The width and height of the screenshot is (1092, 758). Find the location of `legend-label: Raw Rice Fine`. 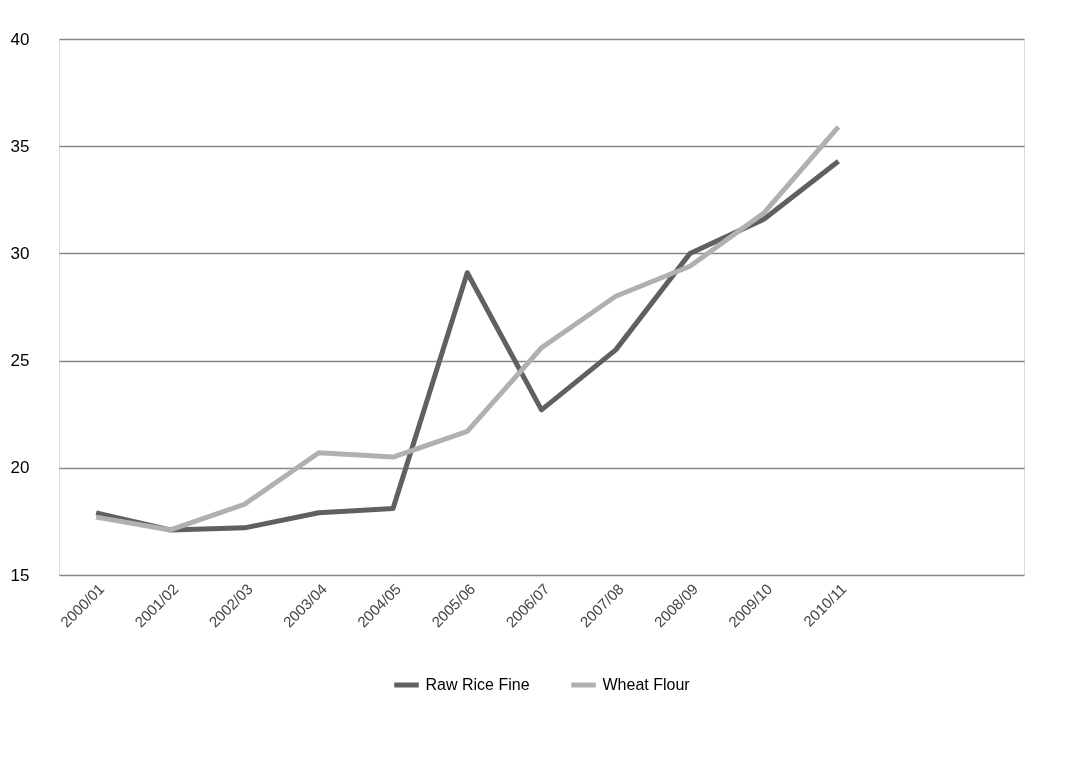

legend-label: Raw Rice Fine is located at coordinates (477, 684).